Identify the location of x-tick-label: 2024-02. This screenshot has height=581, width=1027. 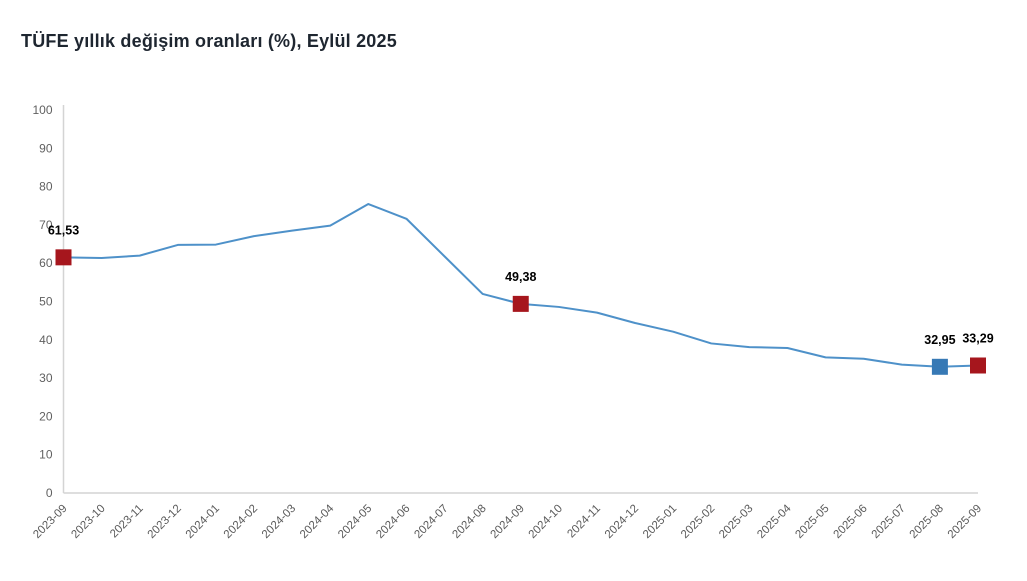
(241, 522).